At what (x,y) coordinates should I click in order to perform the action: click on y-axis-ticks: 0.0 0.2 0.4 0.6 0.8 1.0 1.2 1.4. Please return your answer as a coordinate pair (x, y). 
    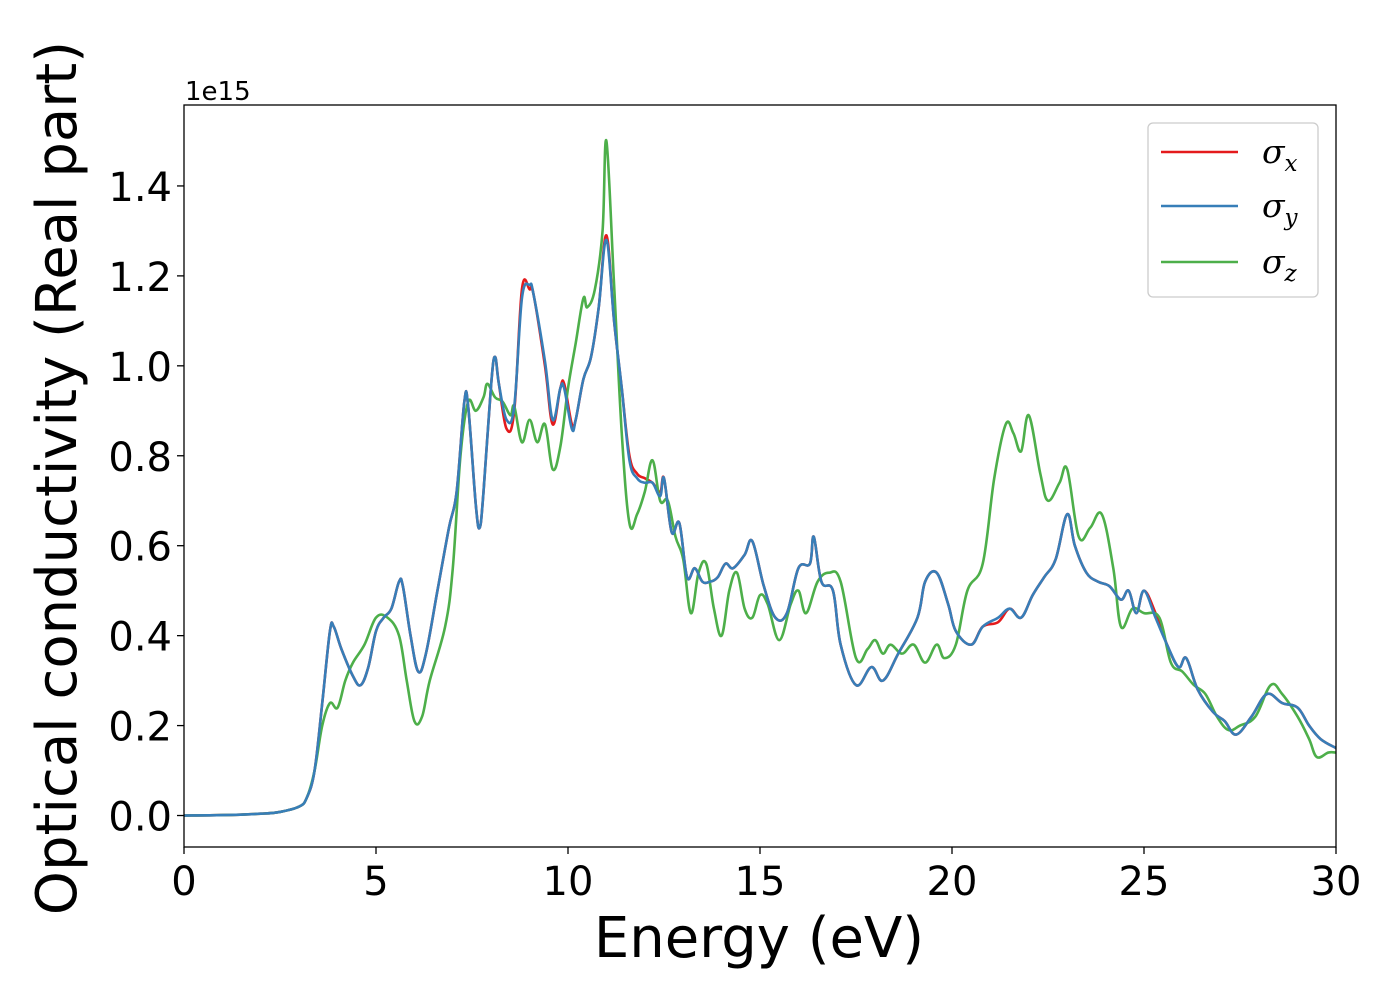
    Looking at the image, I should click on (146, 503).